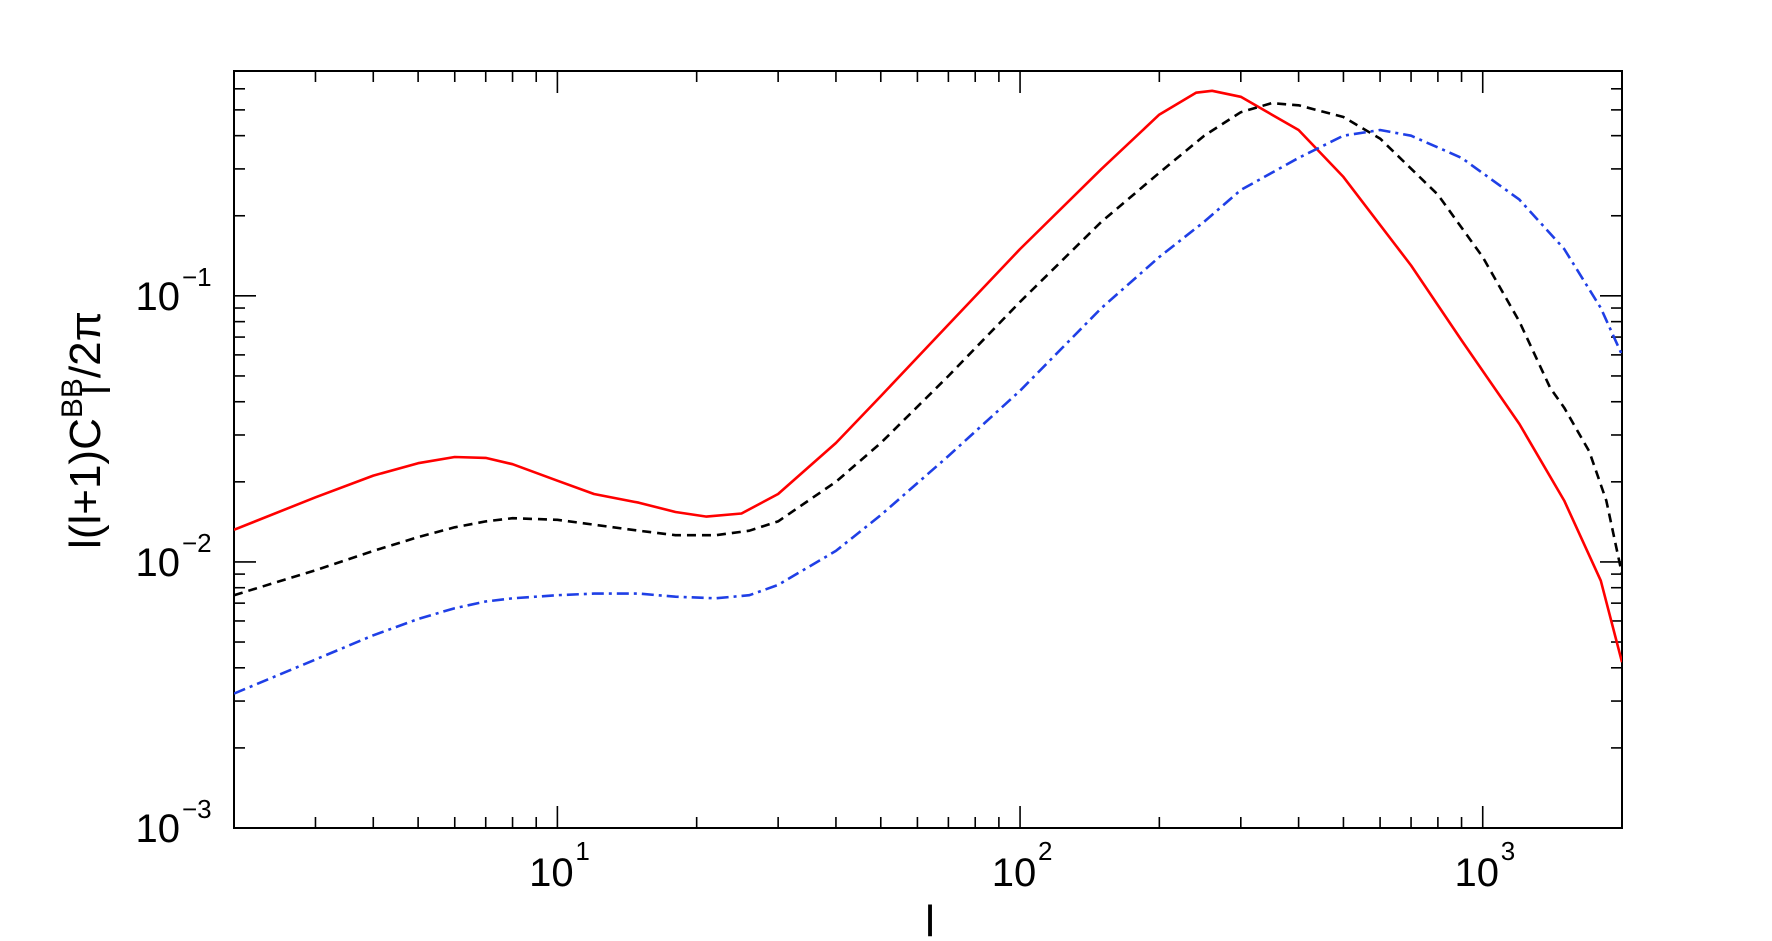  I want to click on svg-text: −1, so click(197, 277).